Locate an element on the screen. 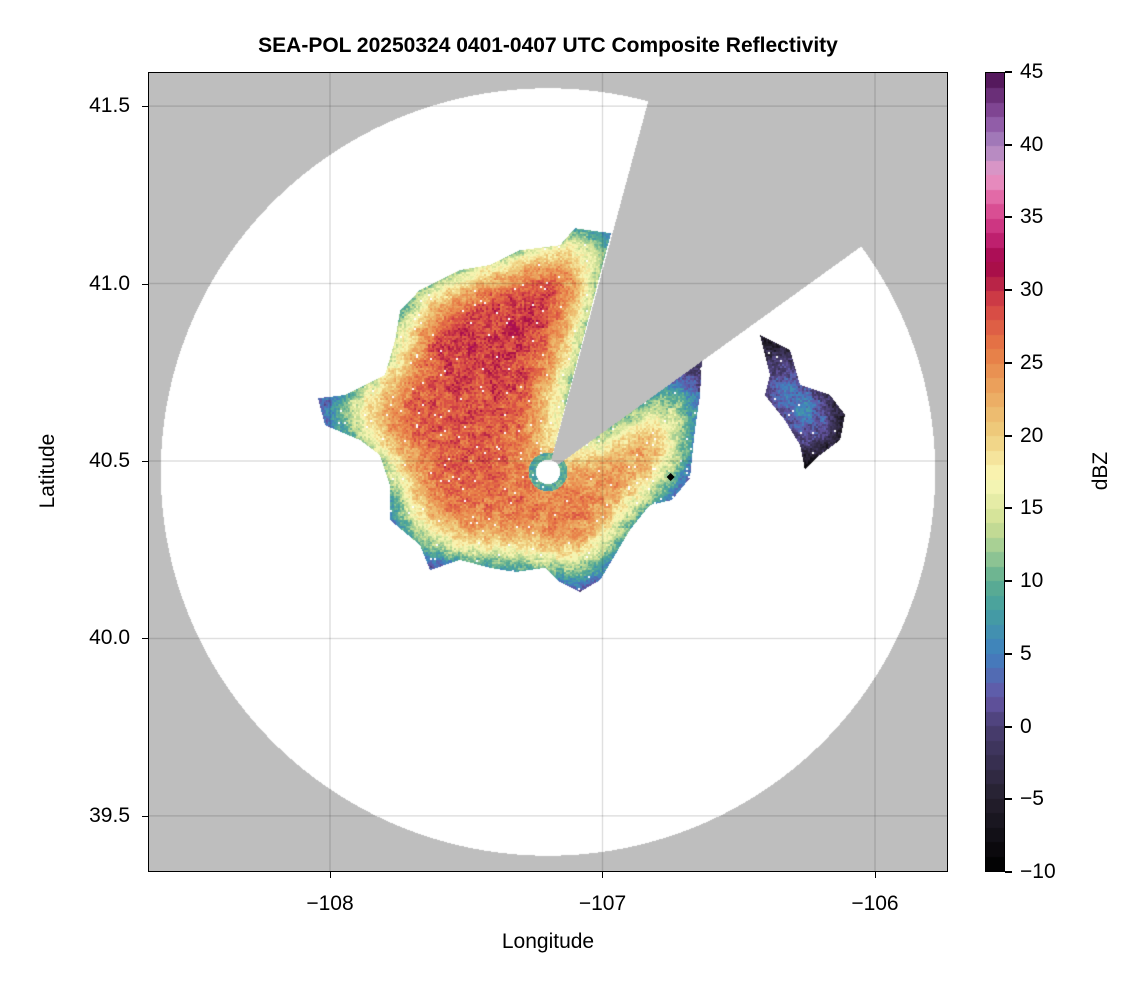 The width and height of the screenshot is (1146, 990). y-tick-label: 39.5 is located at coordinates (109, 815).